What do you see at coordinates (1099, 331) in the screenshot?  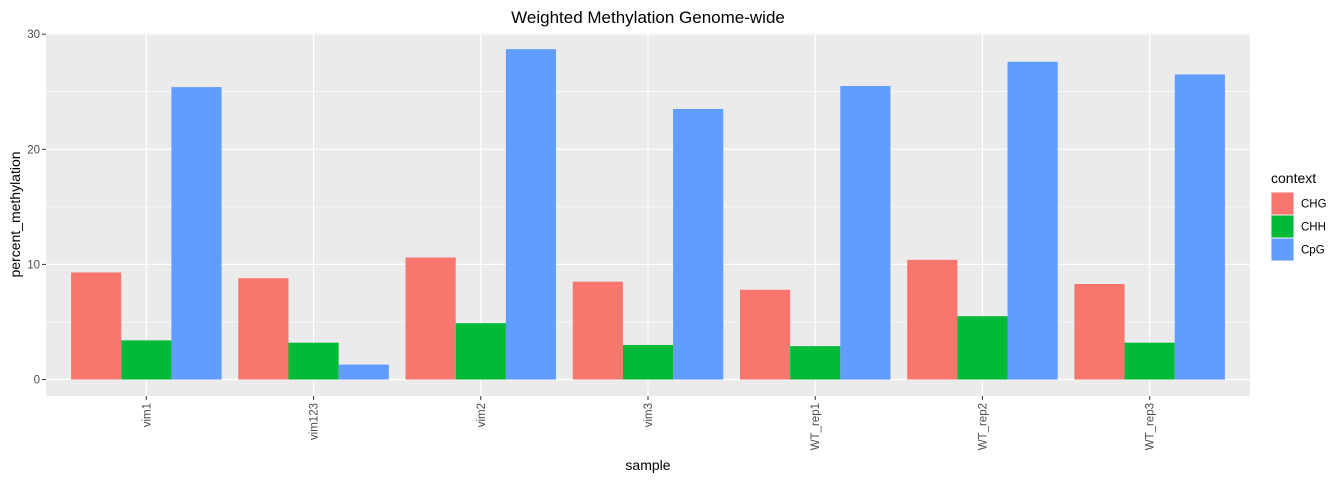 I see `bar-chg-wt_rep3` at bounding box center [1099, 331].